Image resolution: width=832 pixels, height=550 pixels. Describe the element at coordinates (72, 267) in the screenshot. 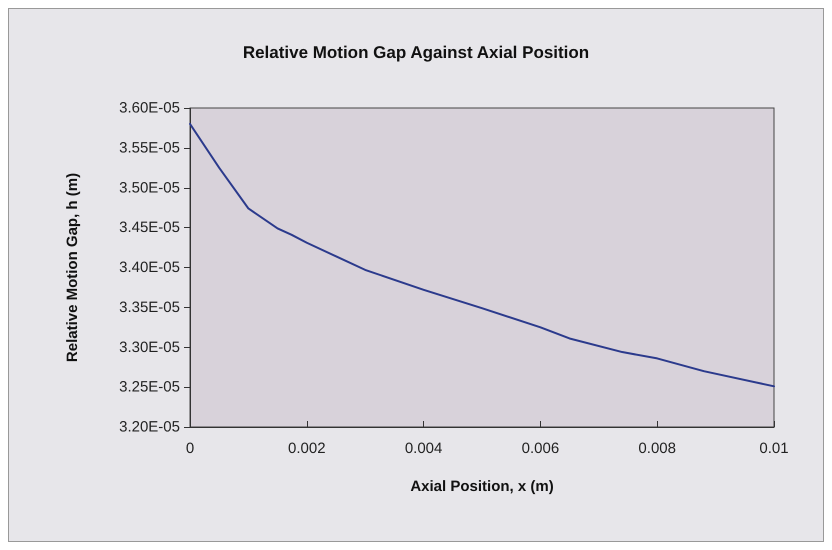

I see `y-axis-title: Relative Motion Gap, h (m)` at that location.